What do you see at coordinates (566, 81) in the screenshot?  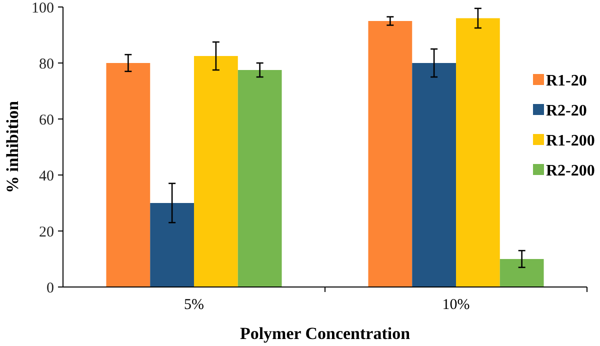 I see `legend-label: R1-20` at bounding box center [566, 81].